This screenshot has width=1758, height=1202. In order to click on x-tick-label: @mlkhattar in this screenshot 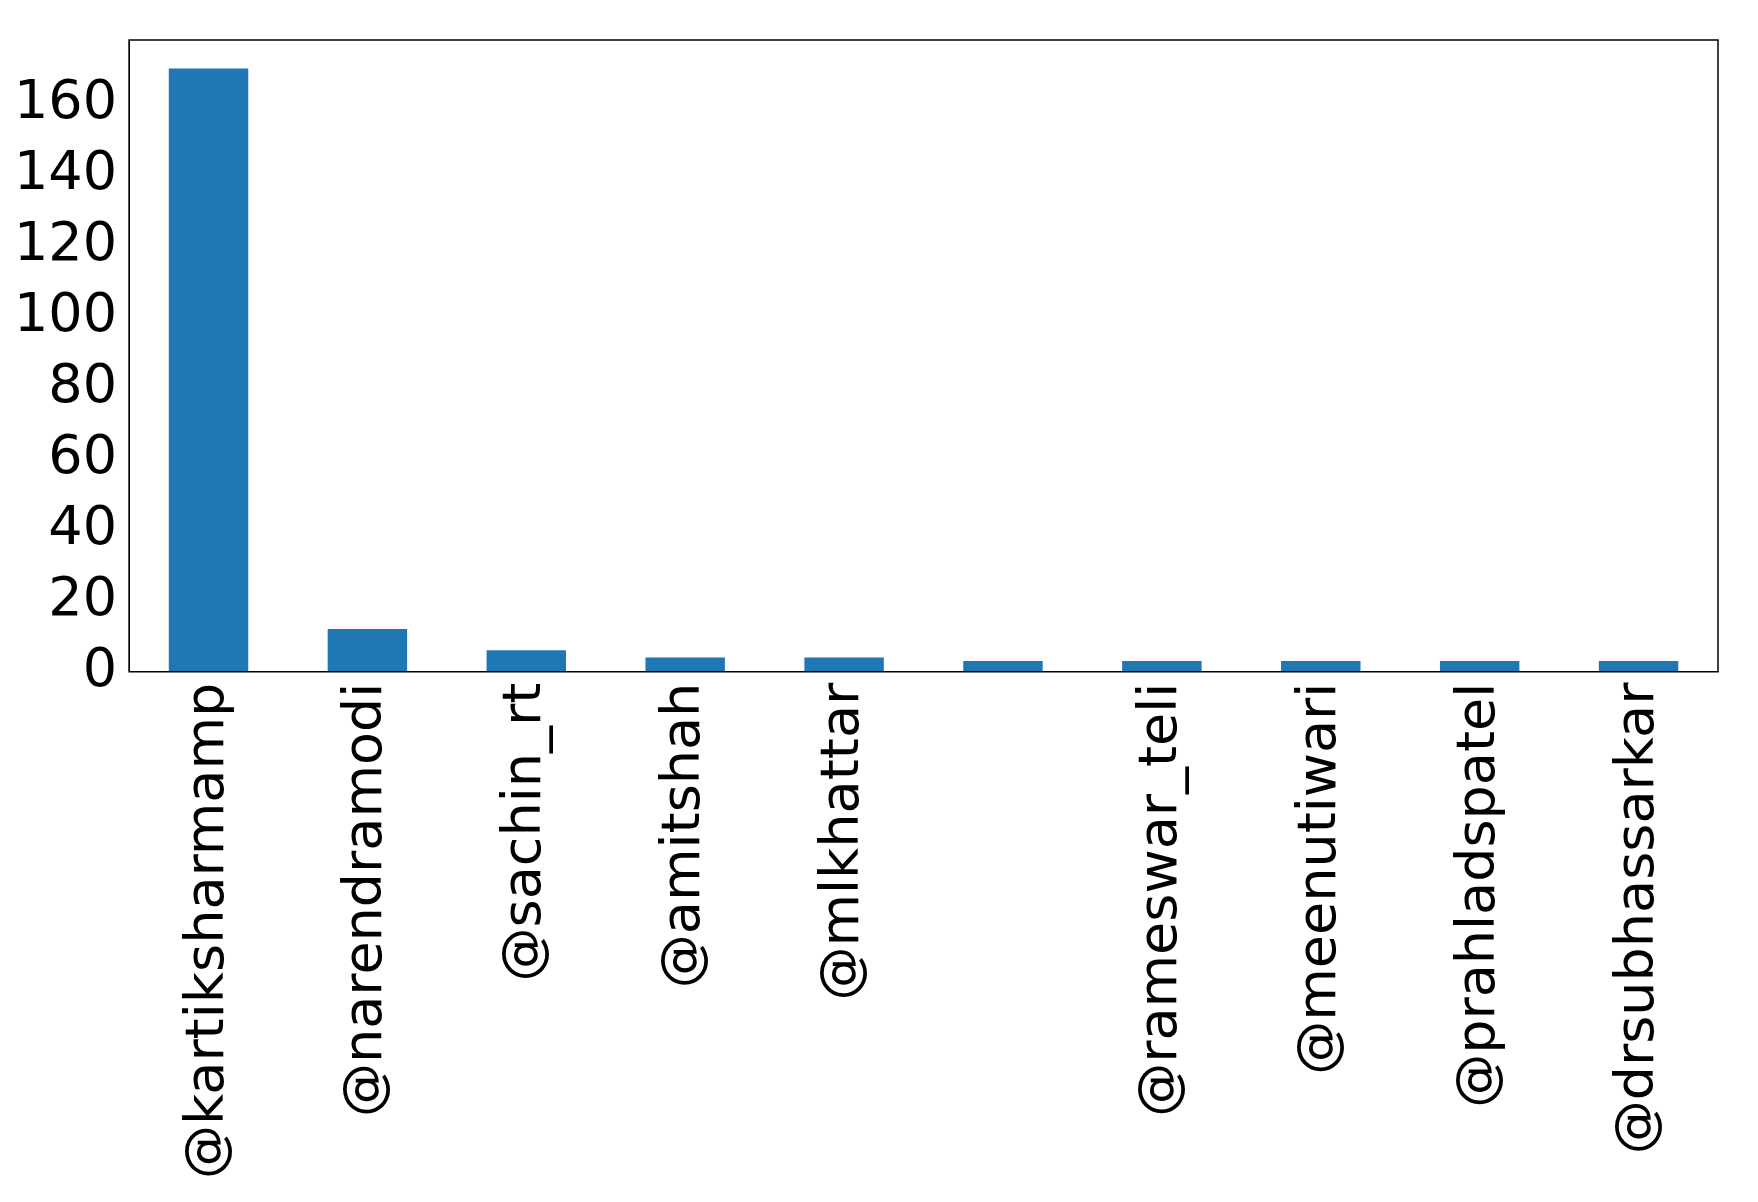, I will do `click(840, 841)`.